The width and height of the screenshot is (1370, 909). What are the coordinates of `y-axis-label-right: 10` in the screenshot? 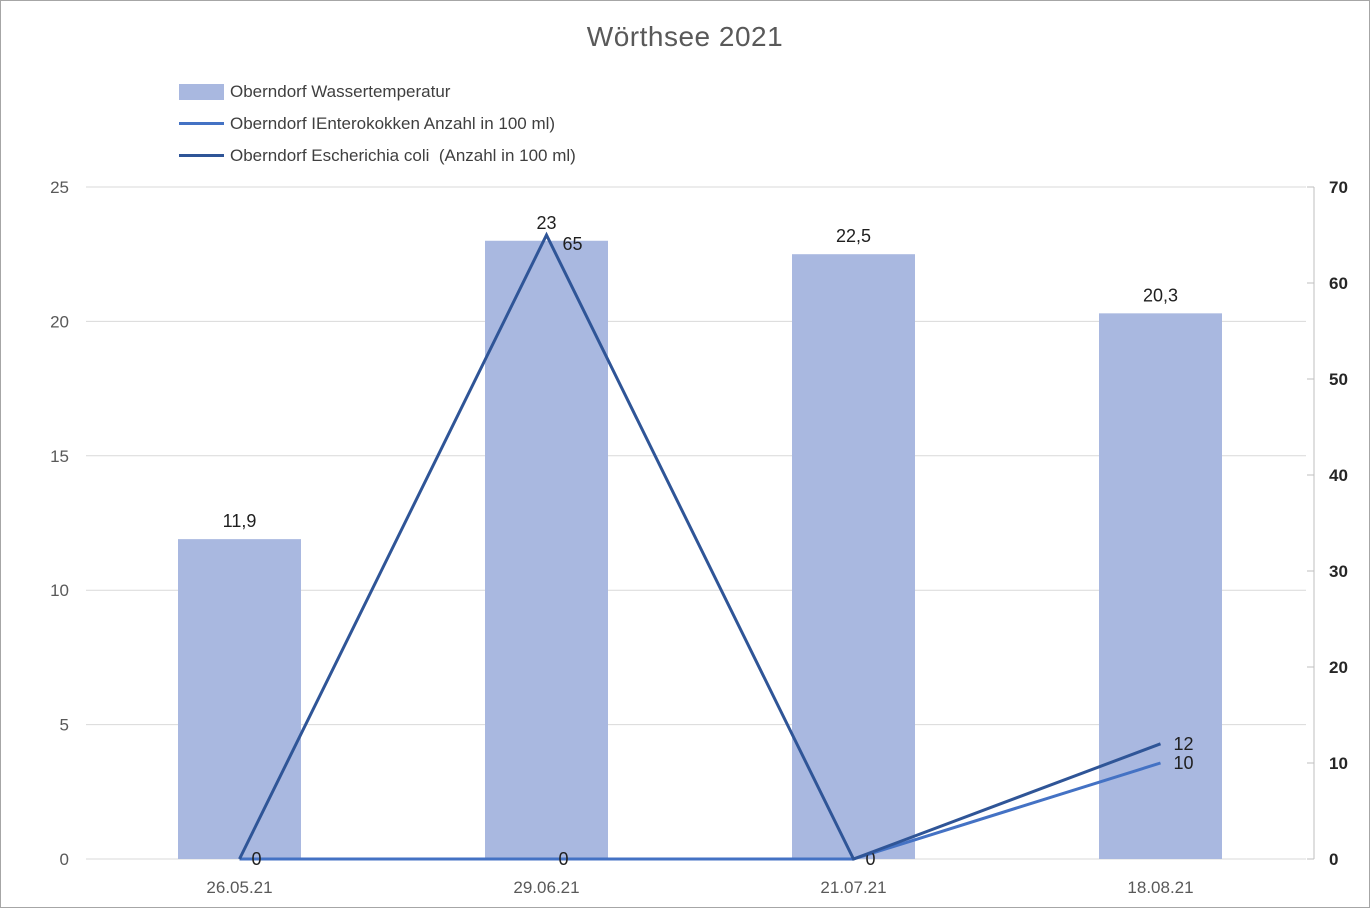 It's located at (1338, 763).